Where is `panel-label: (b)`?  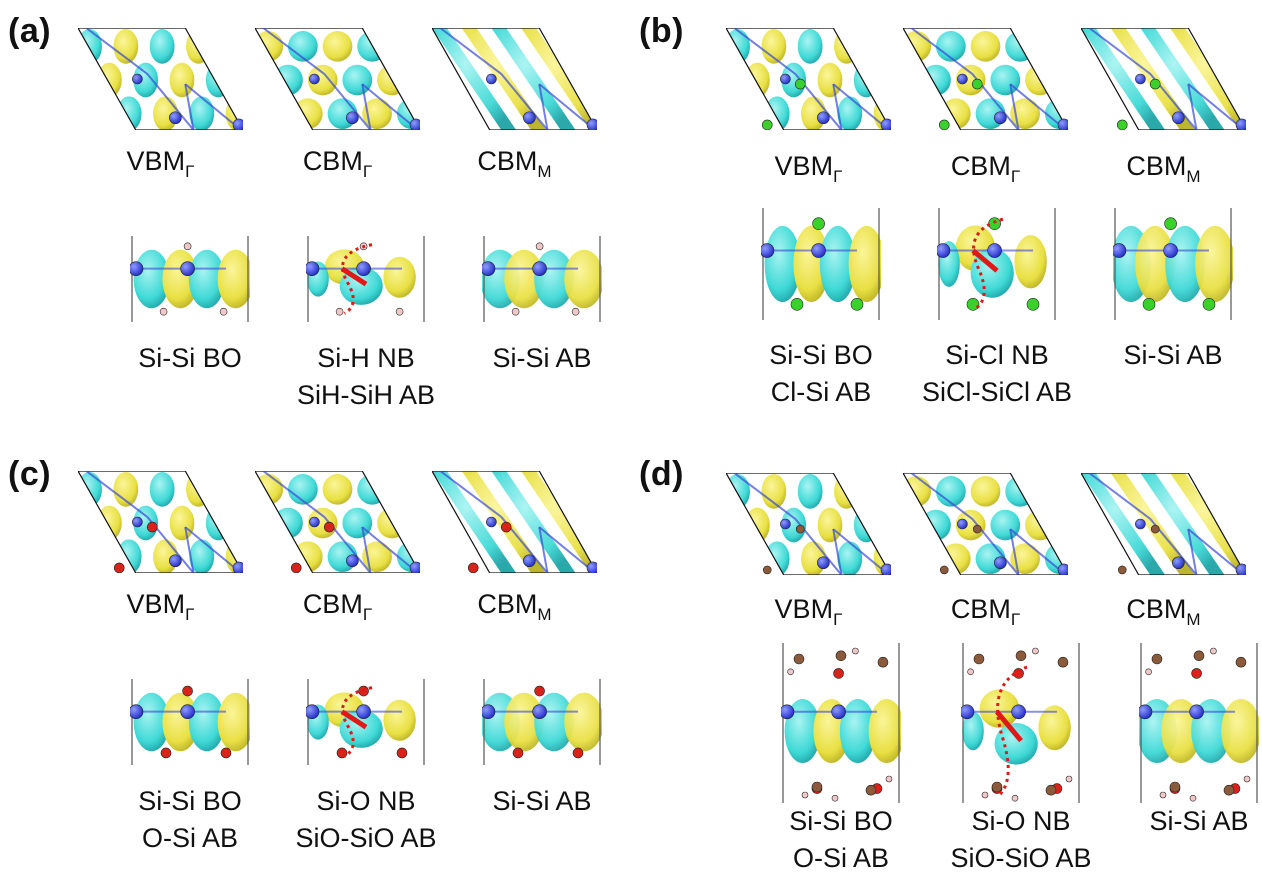
panel-label: (b) is located at coordinates (661, 31).